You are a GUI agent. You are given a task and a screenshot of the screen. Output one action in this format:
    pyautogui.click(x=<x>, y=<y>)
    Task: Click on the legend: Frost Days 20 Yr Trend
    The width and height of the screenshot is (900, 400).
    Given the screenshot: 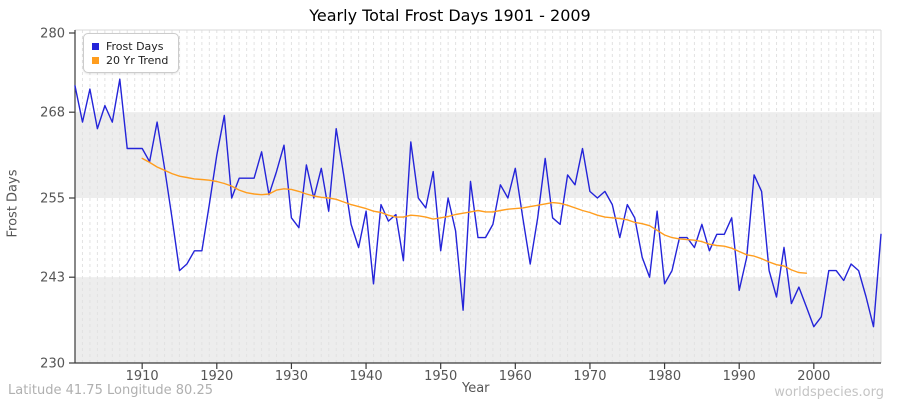 What is the action you would take?
    pyautogui.click(x=131, y=53)
    